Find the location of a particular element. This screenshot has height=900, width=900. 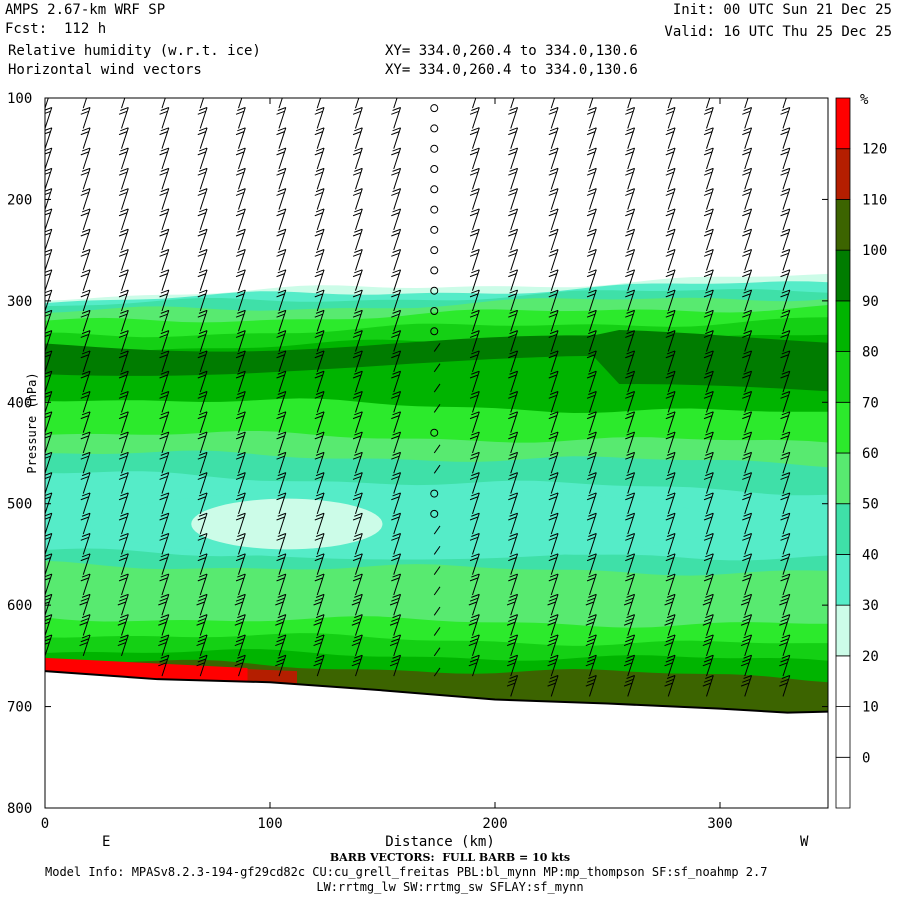

colorbar-swatch is located at coordinates (843, 427).